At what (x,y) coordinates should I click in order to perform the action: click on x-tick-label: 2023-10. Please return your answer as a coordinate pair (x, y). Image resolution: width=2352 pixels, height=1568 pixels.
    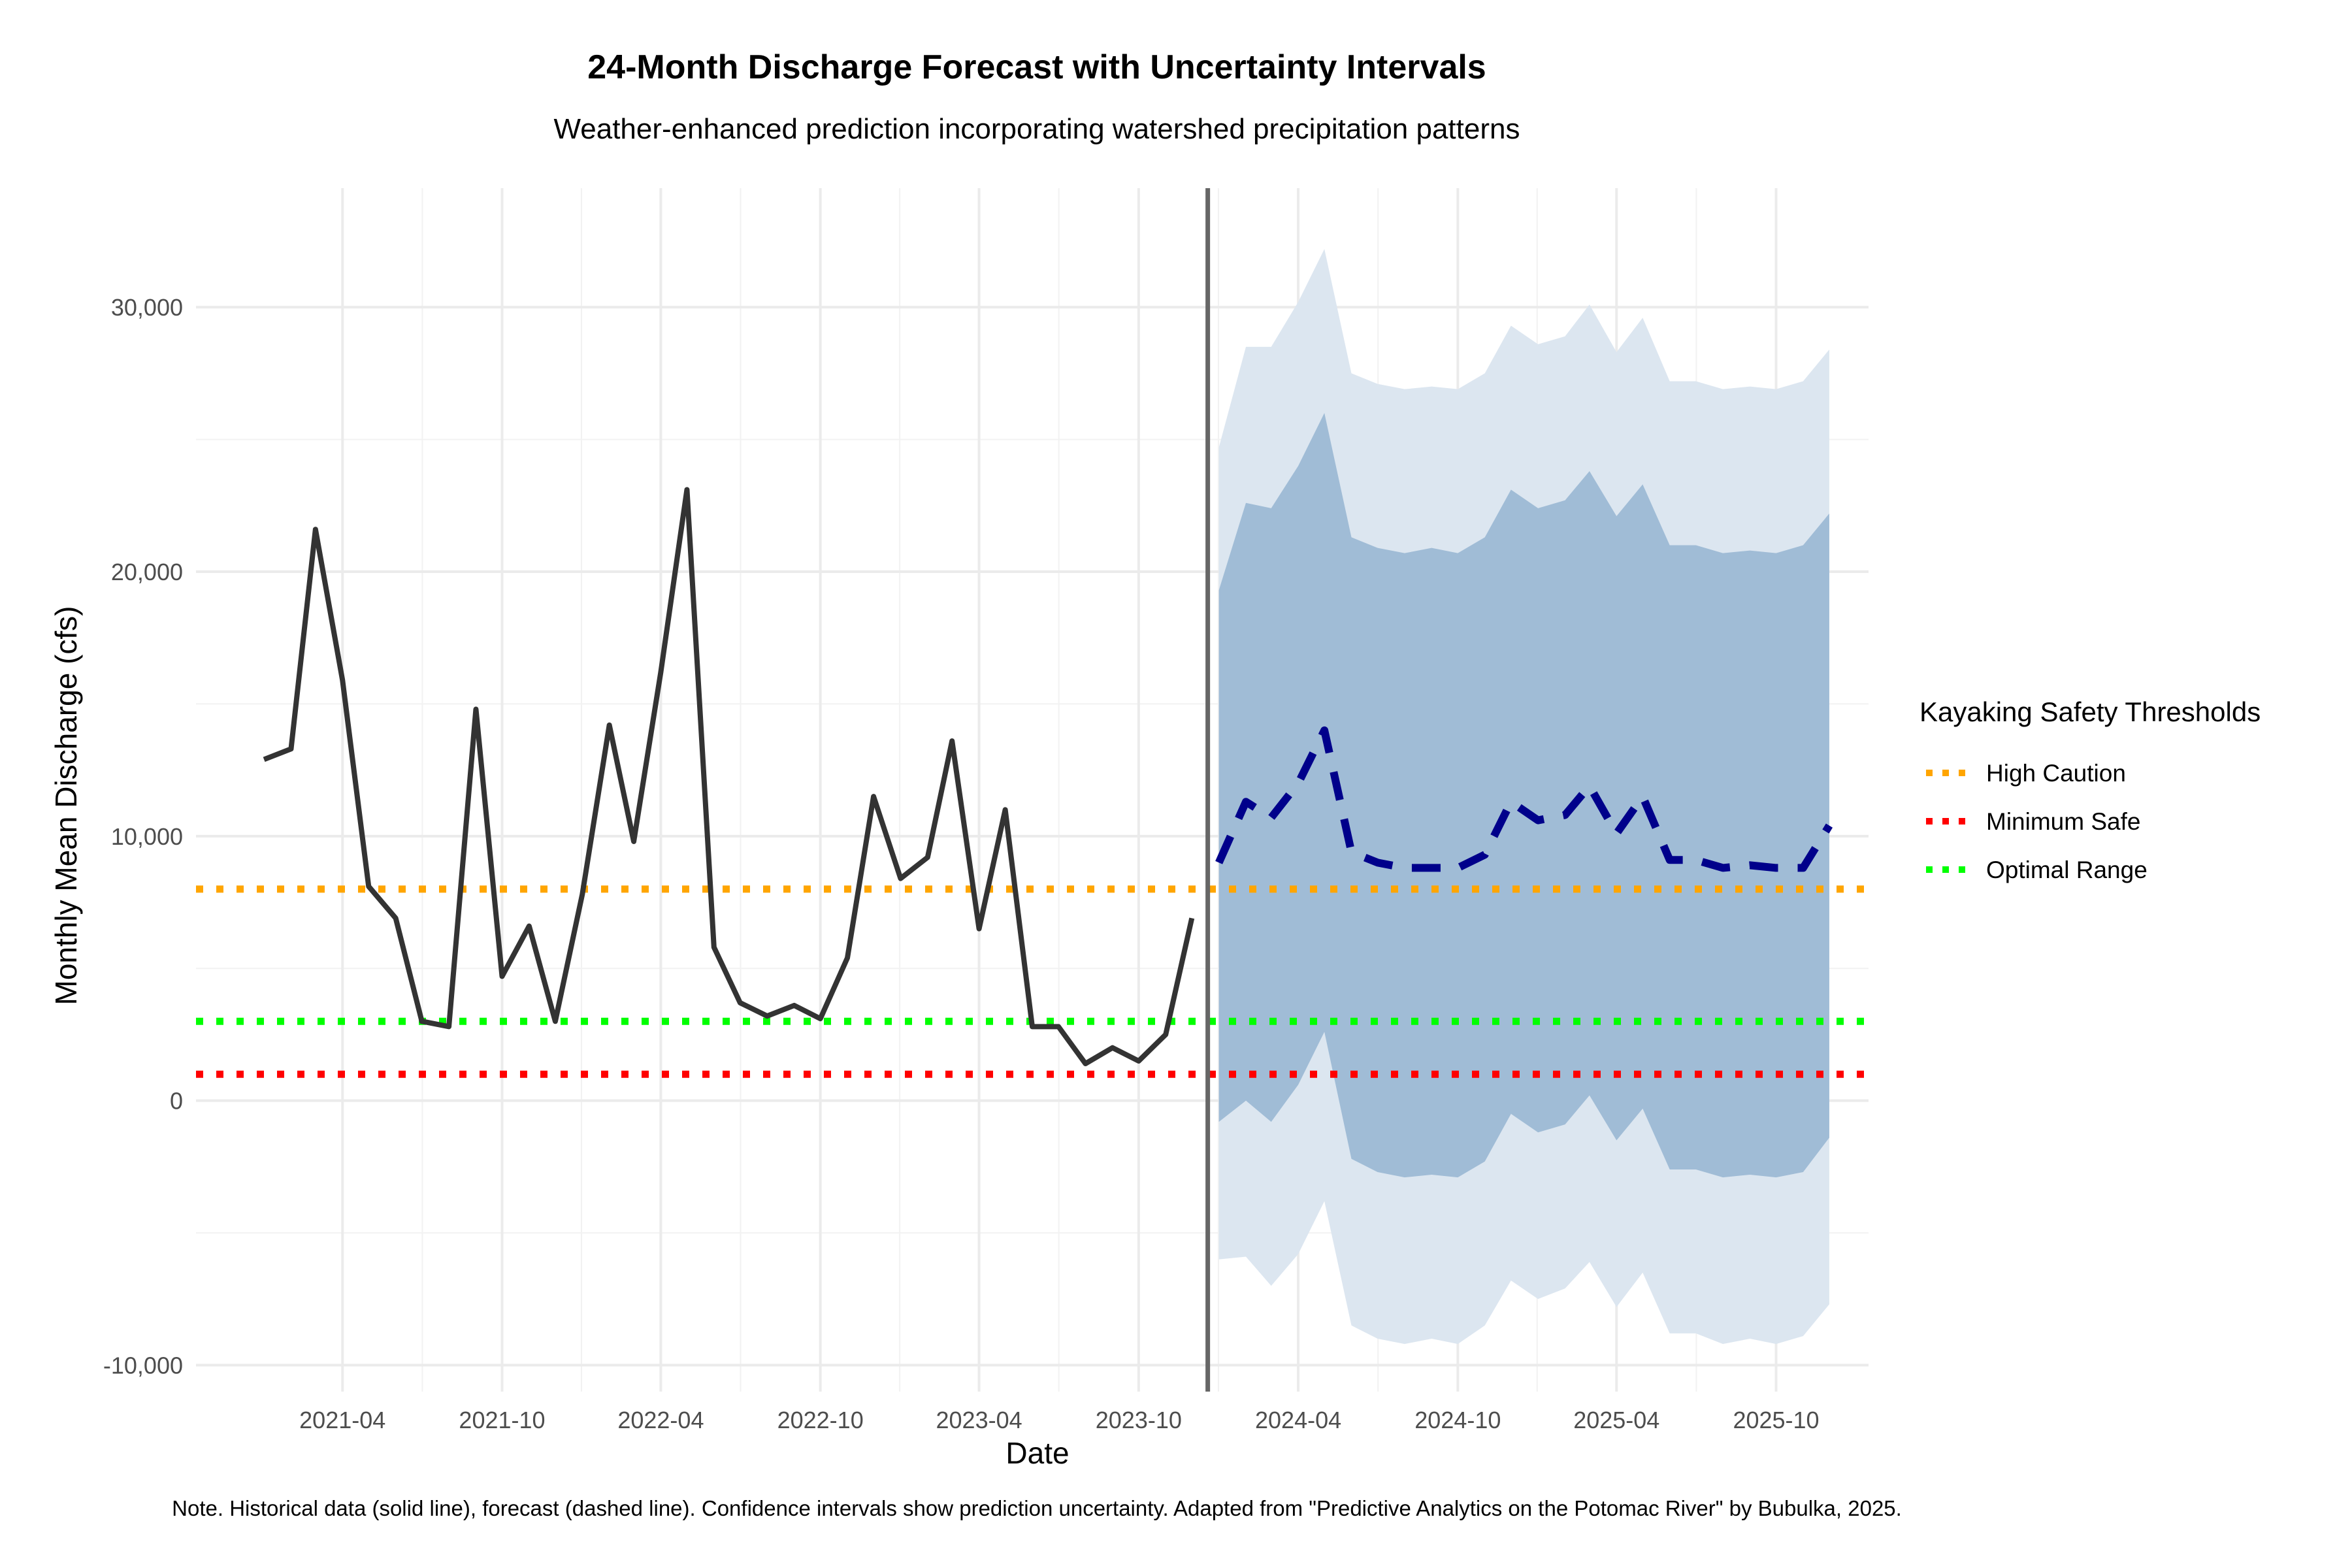
    Looking at the image, I should click on (1139, 1420).